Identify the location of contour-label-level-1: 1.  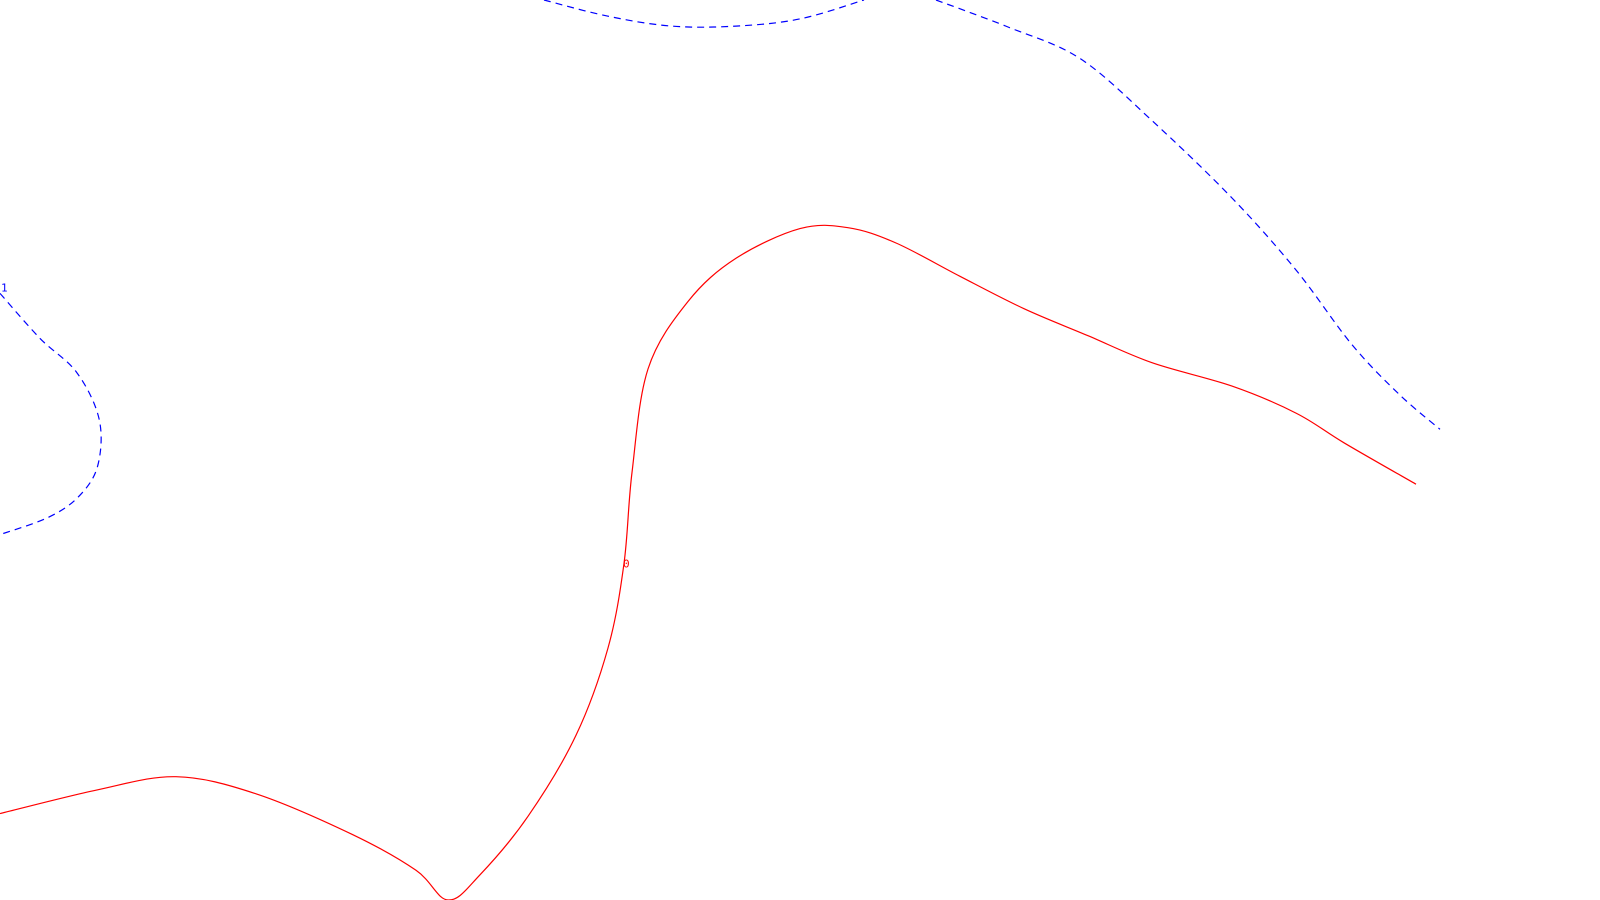
(4, 287).